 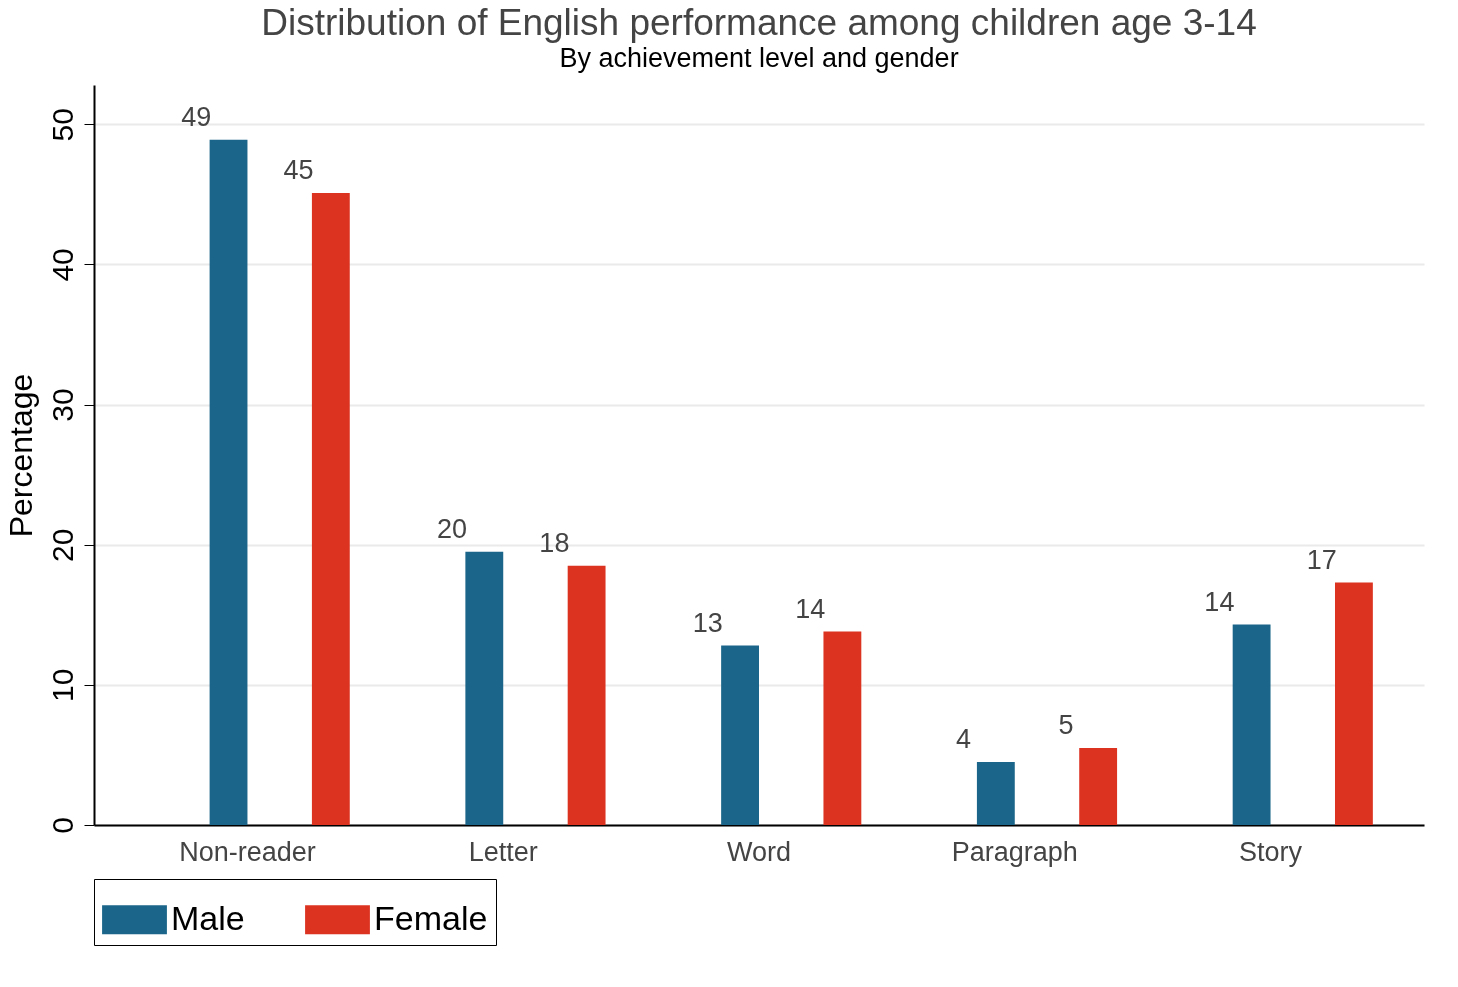 I want to click on data-label: 18, so click(x=554, y=542).